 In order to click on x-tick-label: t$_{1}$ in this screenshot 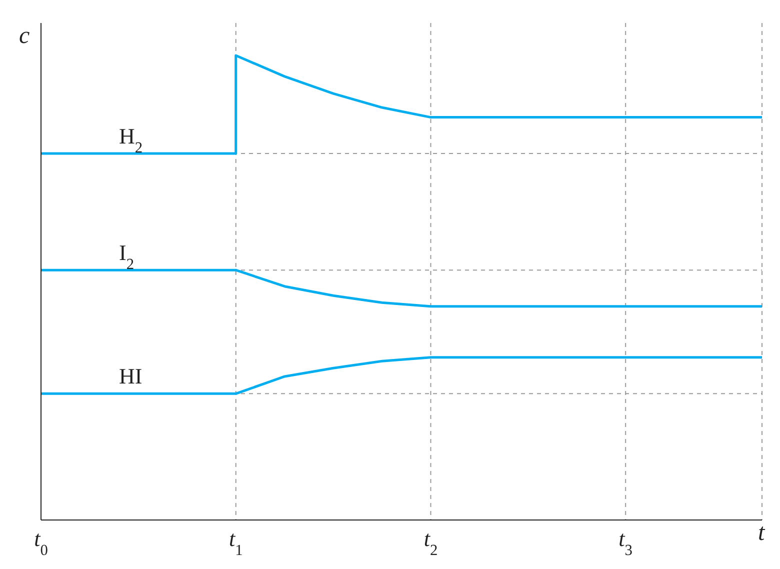, I will do `click(235, 542)`.